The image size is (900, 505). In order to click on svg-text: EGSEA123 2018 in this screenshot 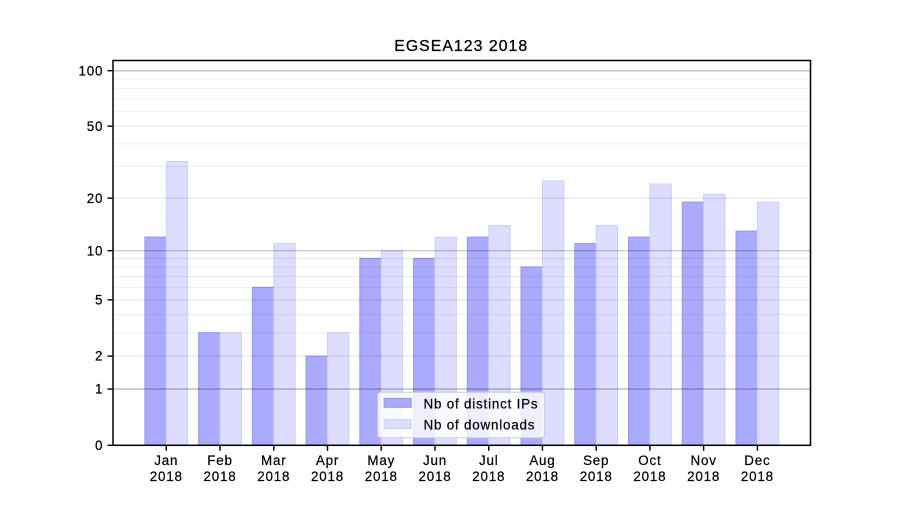, I will do `click(461, 46)`.